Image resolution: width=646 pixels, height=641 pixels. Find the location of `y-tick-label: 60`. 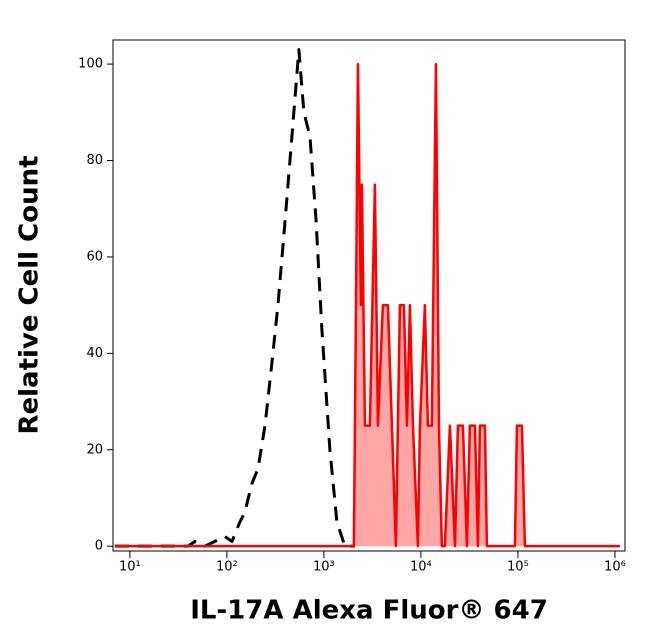

y-tick-label: 60 is located at coordinates (94, 256).